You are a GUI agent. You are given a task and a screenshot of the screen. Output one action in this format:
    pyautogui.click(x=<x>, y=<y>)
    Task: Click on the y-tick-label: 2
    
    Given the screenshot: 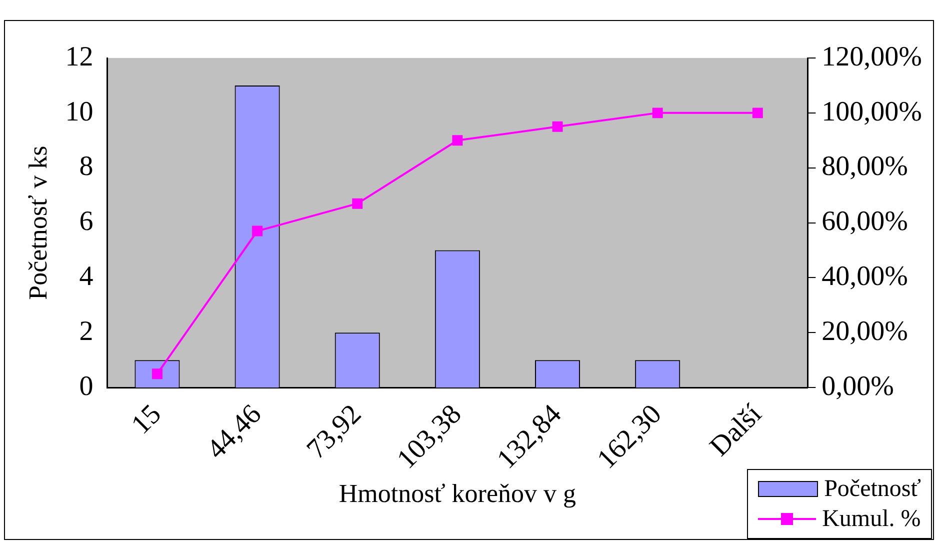 What is the action you would take?
    pyautogui.click(x=86, y=332)
    